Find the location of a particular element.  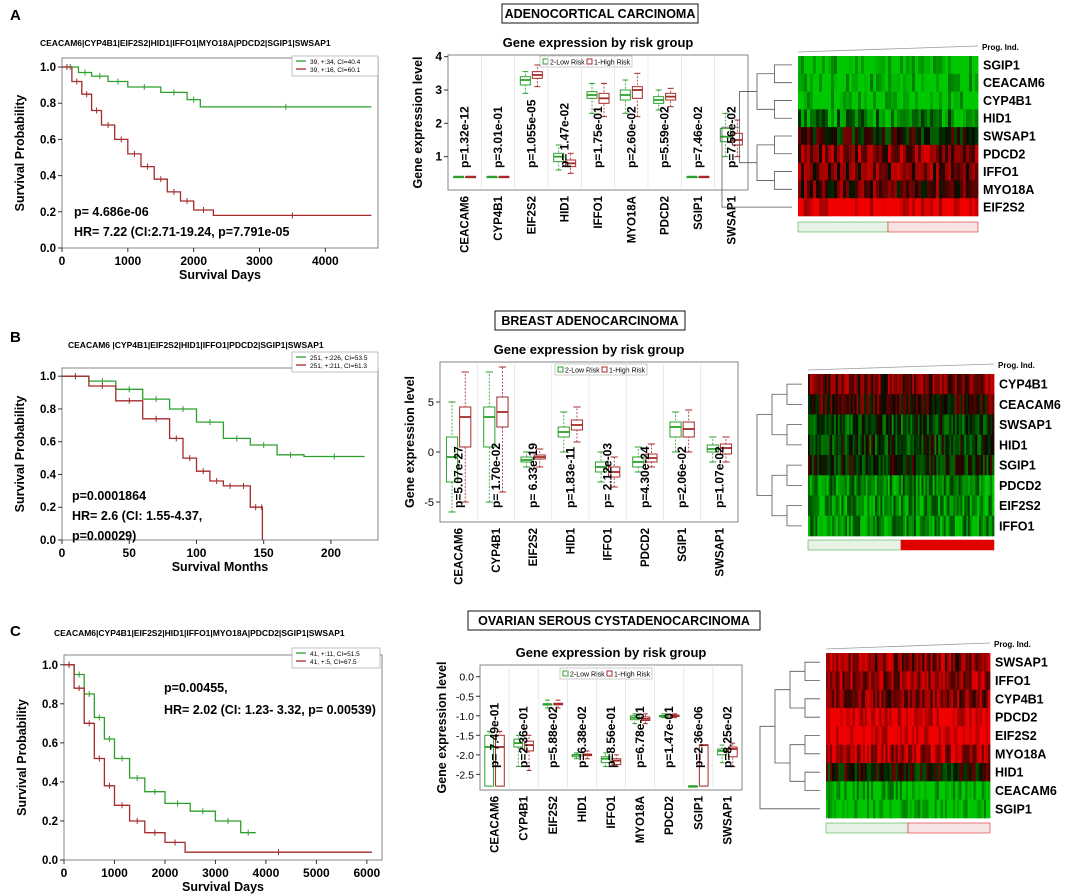

category-label: SGIP1 is located at coordinates (699, 212).